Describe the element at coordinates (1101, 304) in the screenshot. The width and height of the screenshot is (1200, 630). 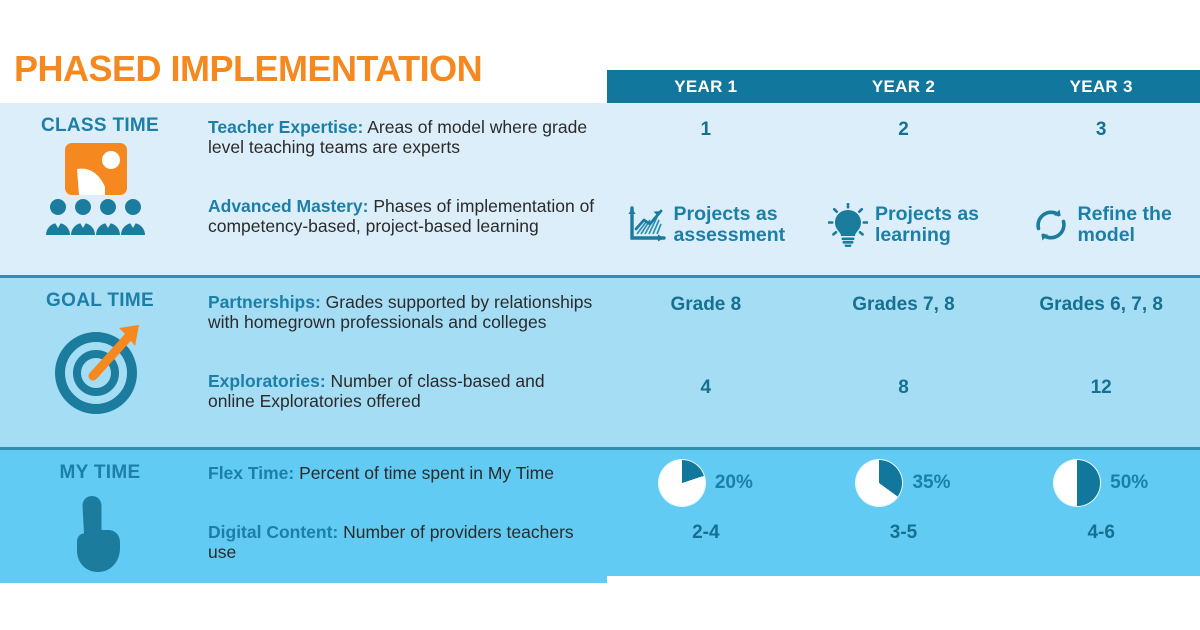
I see `value-year3: Grades 6, 7, 8` at that location.